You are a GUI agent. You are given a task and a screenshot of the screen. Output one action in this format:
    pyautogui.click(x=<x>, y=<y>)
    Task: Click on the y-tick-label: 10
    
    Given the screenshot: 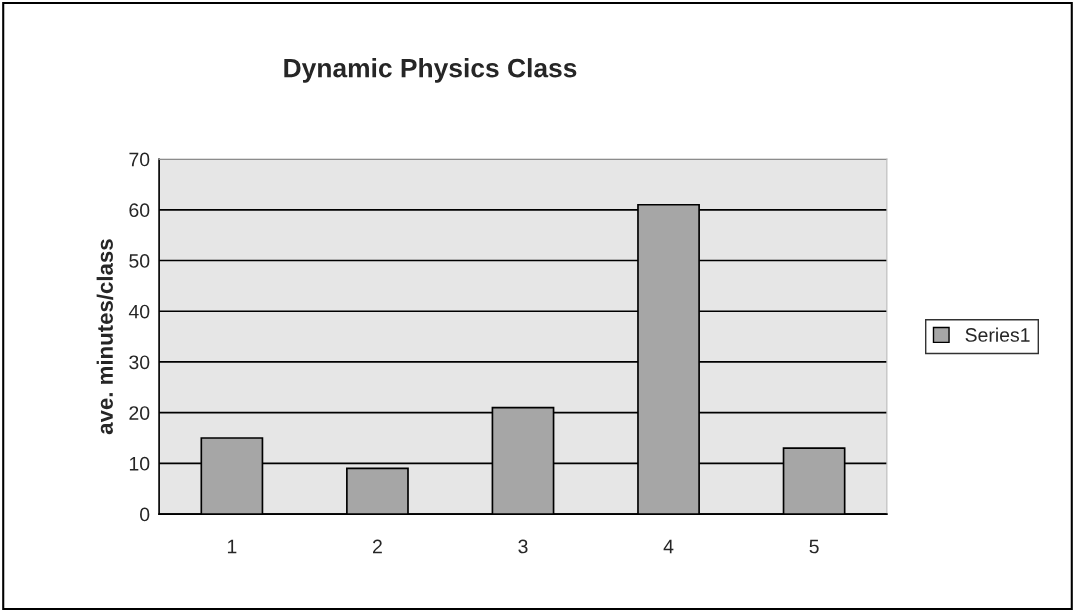 What is the action you would take?
    pyautogui.click(x=139, y=463)
    